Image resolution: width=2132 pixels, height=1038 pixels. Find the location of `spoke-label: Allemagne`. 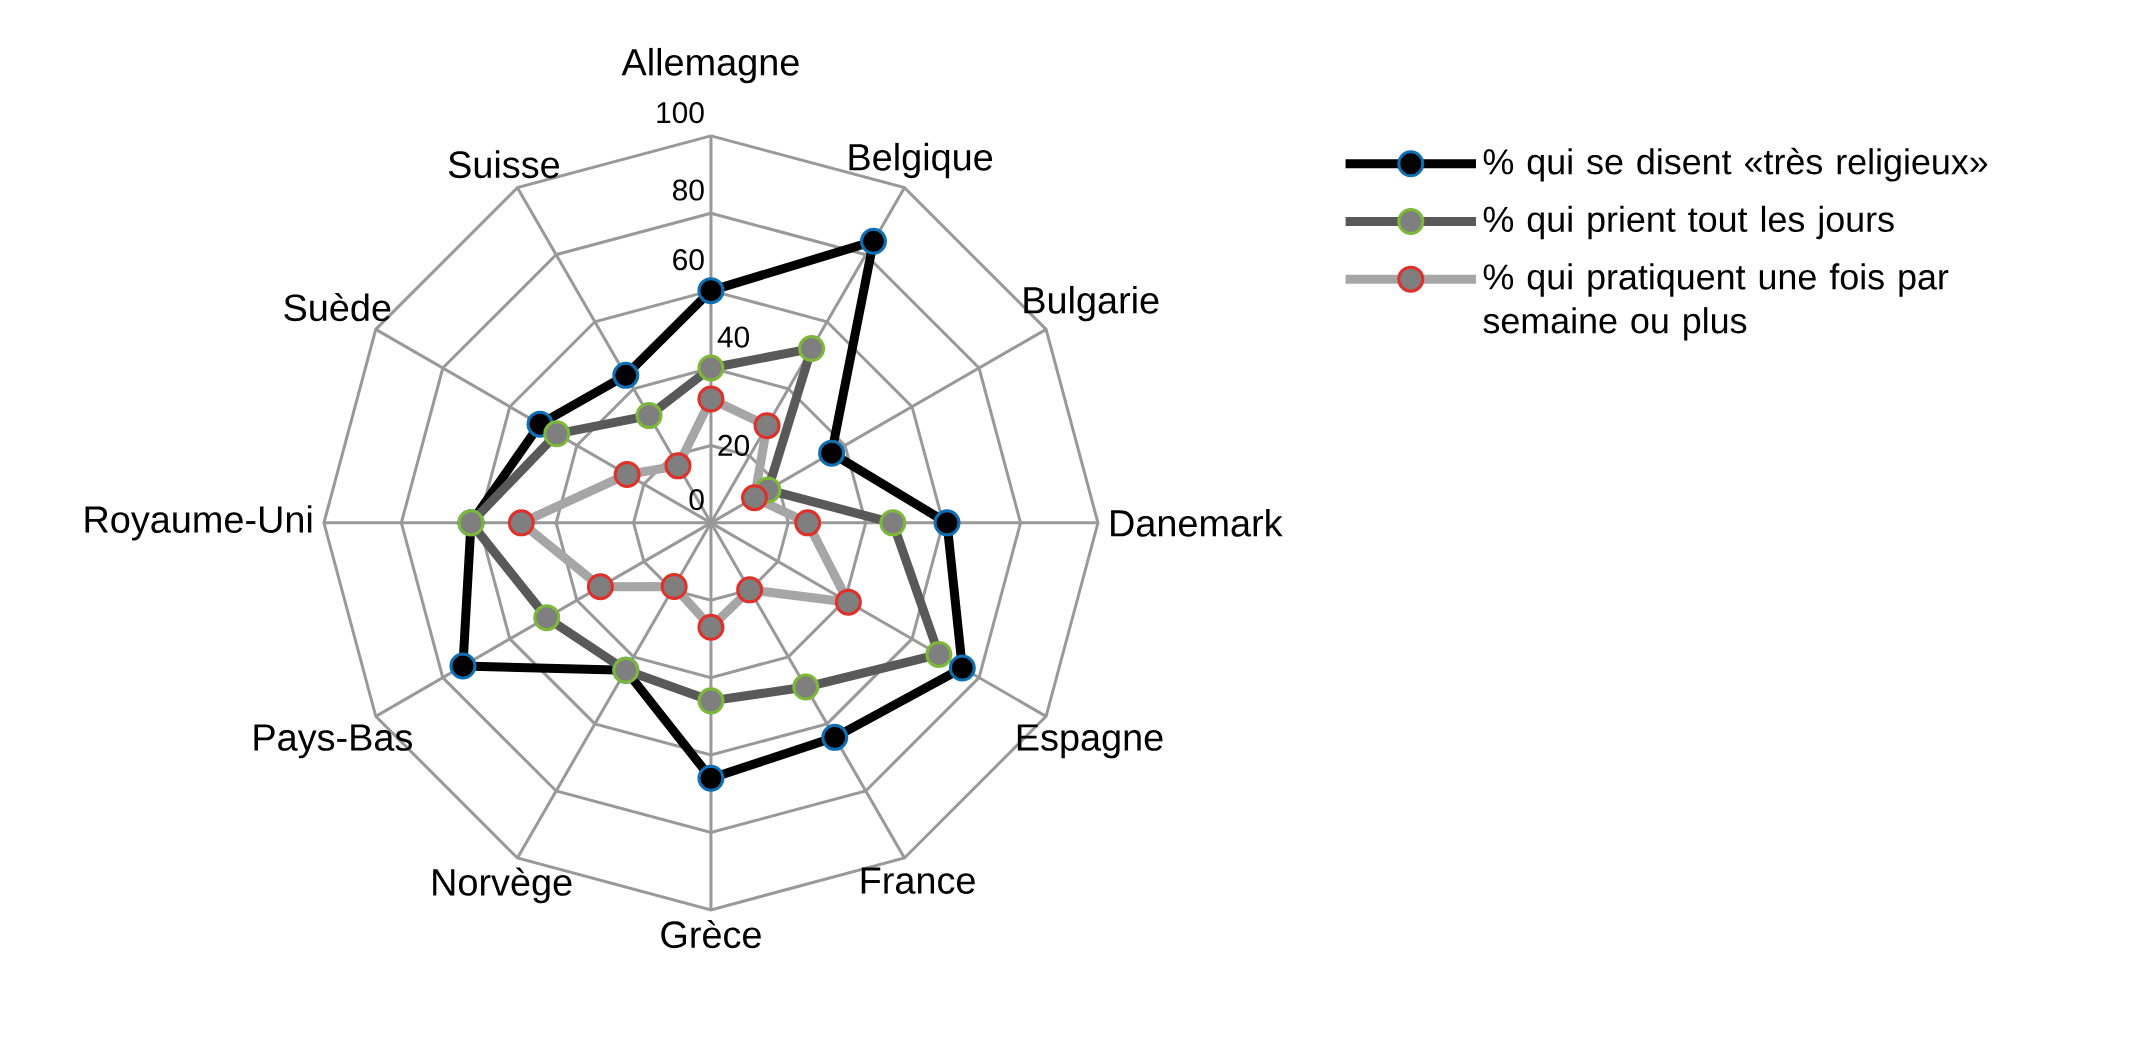

spoke-label: Allemagne is located at coordinates (710, 66).